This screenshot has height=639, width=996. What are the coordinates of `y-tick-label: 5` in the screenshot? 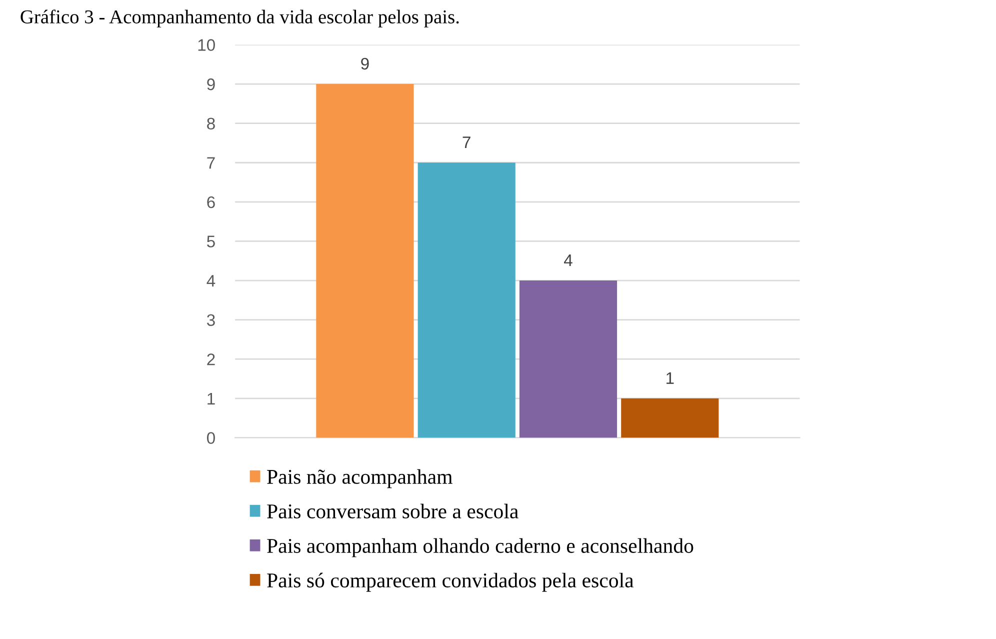 It's located at (211, 242).